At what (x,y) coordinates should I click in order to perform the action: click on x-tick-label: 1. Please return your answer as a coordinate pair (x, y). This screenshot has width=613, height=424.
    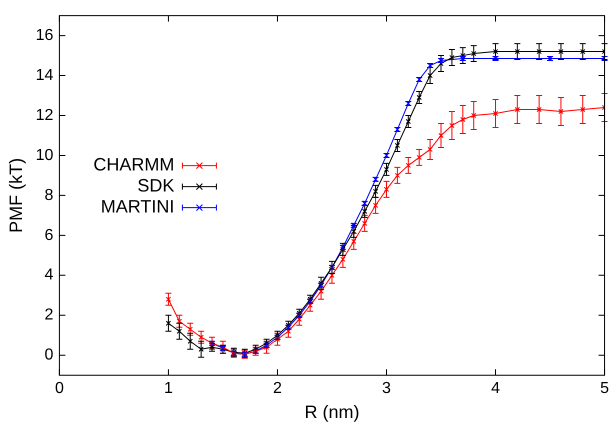
    Looking at the image, I should click on (168, 389).